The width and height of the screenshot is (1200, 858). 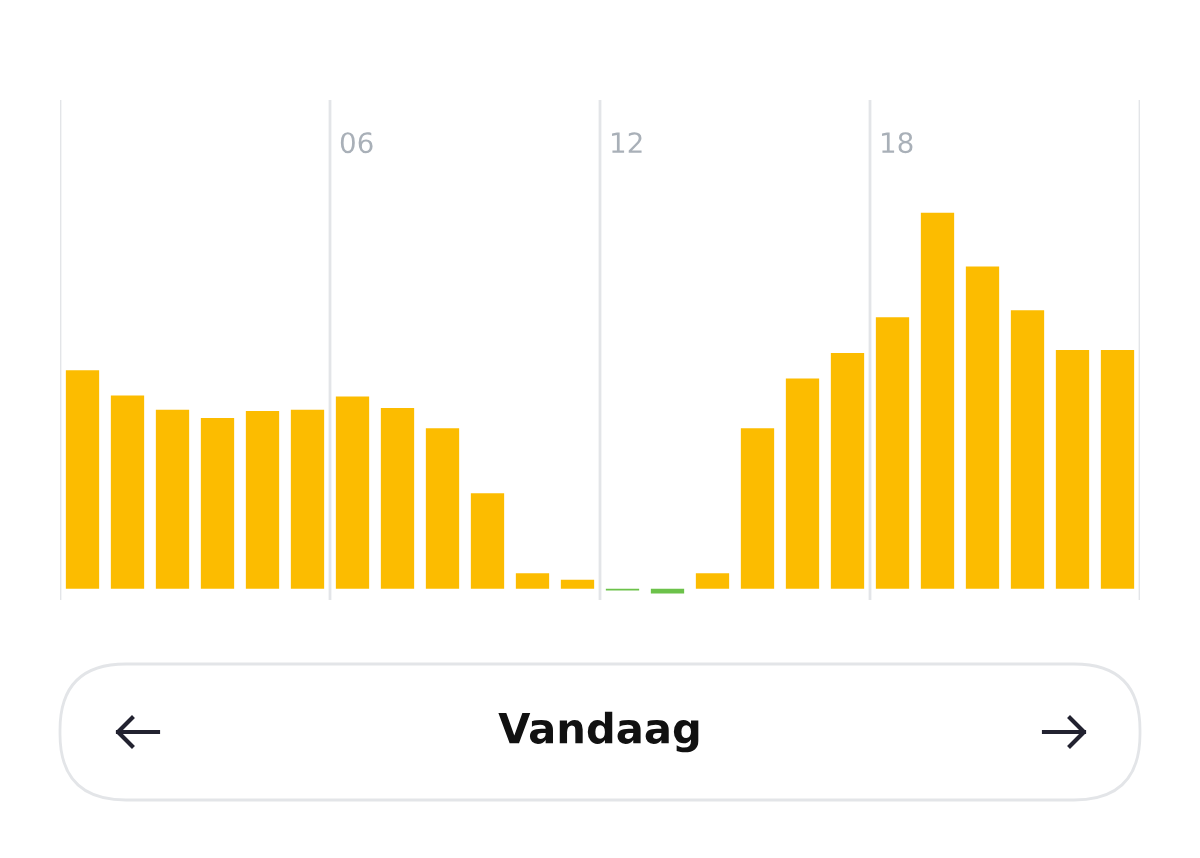 What do you see at coordinates (897, 143) in the screenshot?
I see `x-tick-label: 18` at bounding box center [897, 143].